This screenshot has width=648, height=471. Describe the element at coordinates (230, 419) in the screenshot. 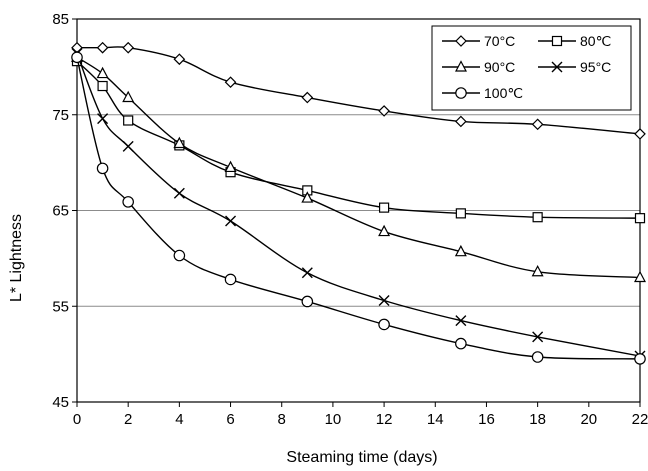

I see `x-tick-label-6: 6` at that location.